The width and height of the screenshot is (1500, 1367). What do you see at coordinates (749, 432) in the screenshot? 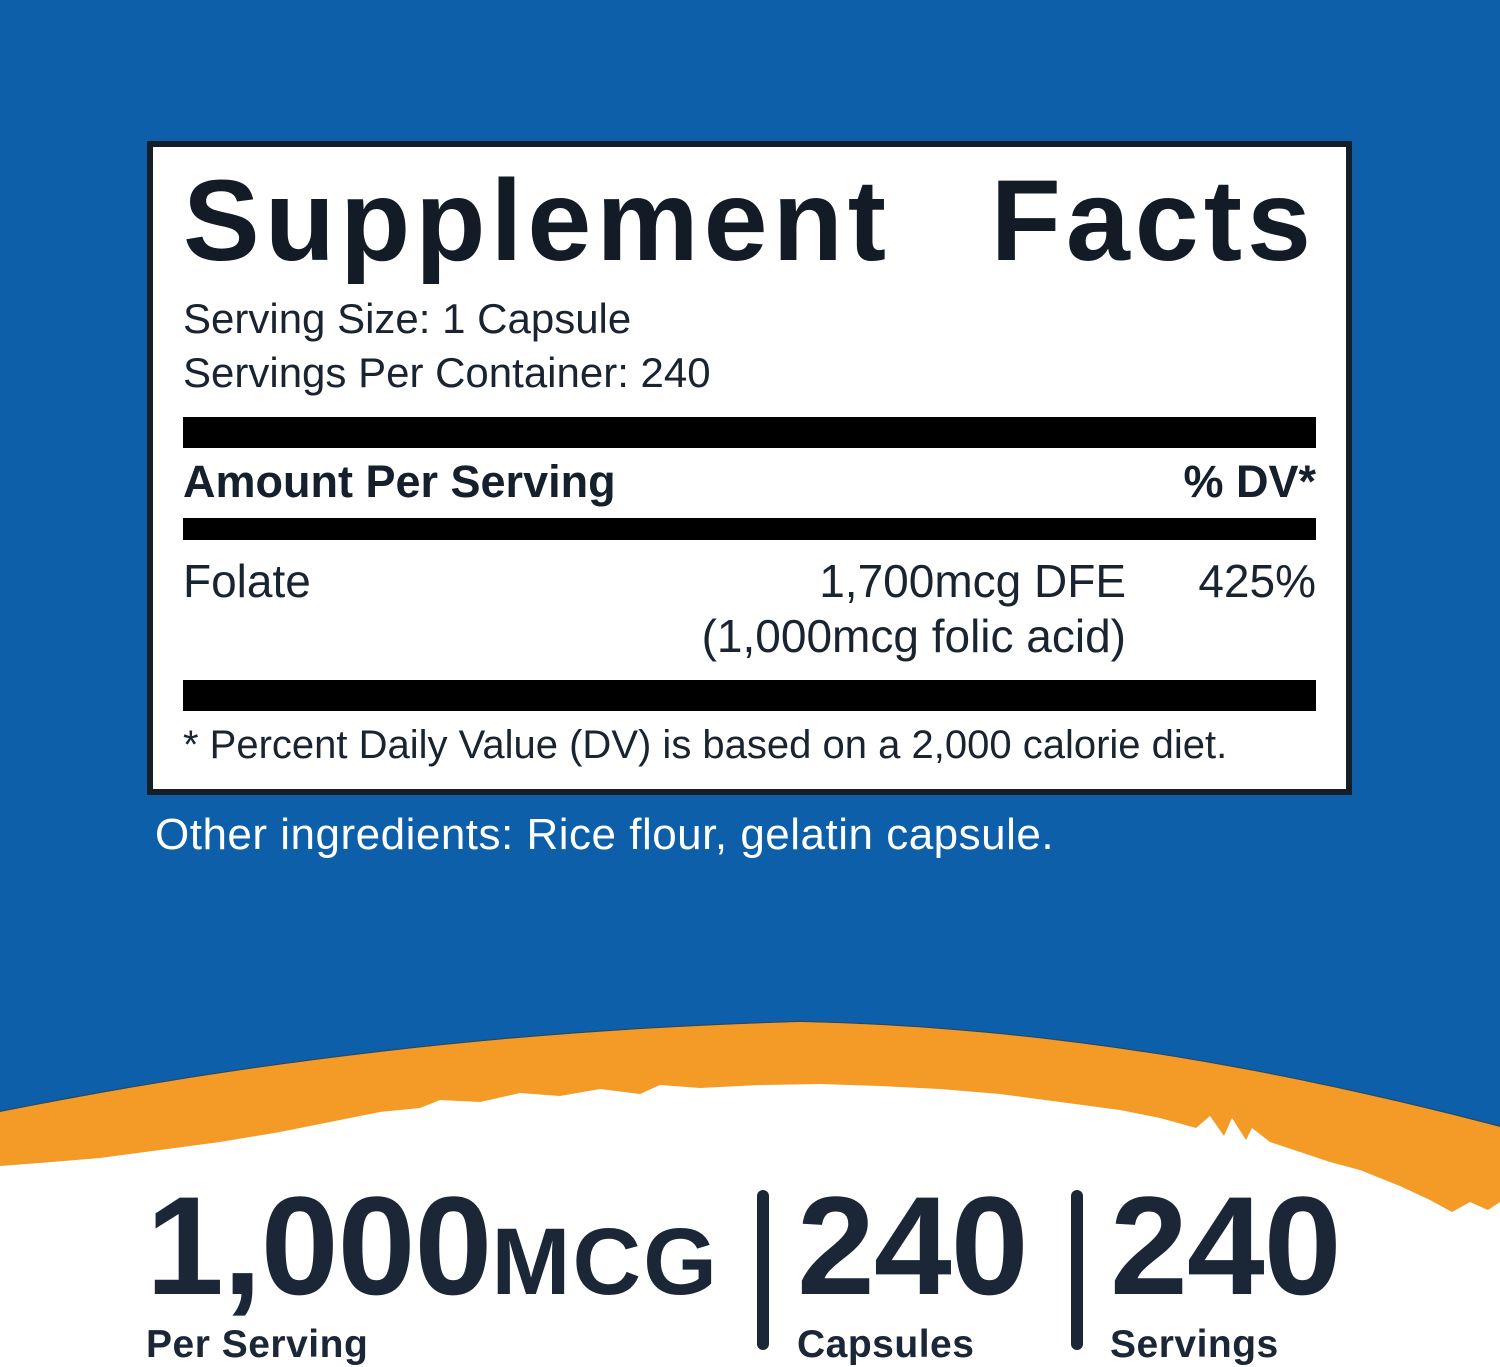
I see `divider-bar-top` at bounding box center [749, 432].